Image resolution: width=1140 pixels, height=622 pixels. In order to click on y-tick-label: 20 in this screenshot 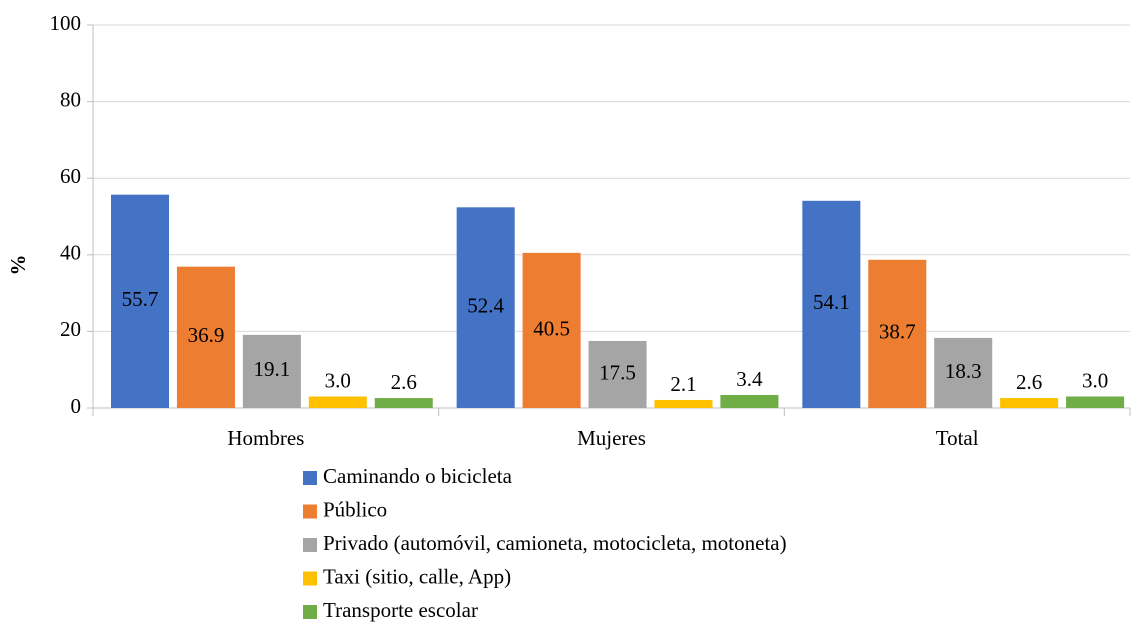, I will do `click(70, 329)`.